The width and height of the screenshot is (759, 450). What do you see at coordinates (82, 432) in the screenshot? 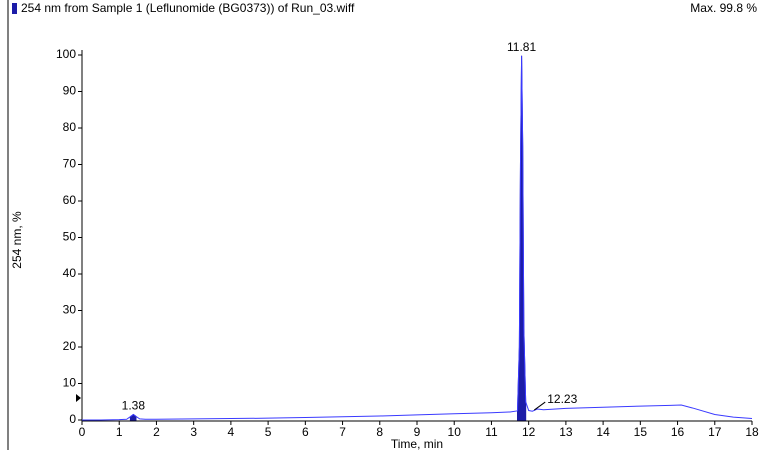
I see `x-tick-label: 0` at bounding box center [82, 432].